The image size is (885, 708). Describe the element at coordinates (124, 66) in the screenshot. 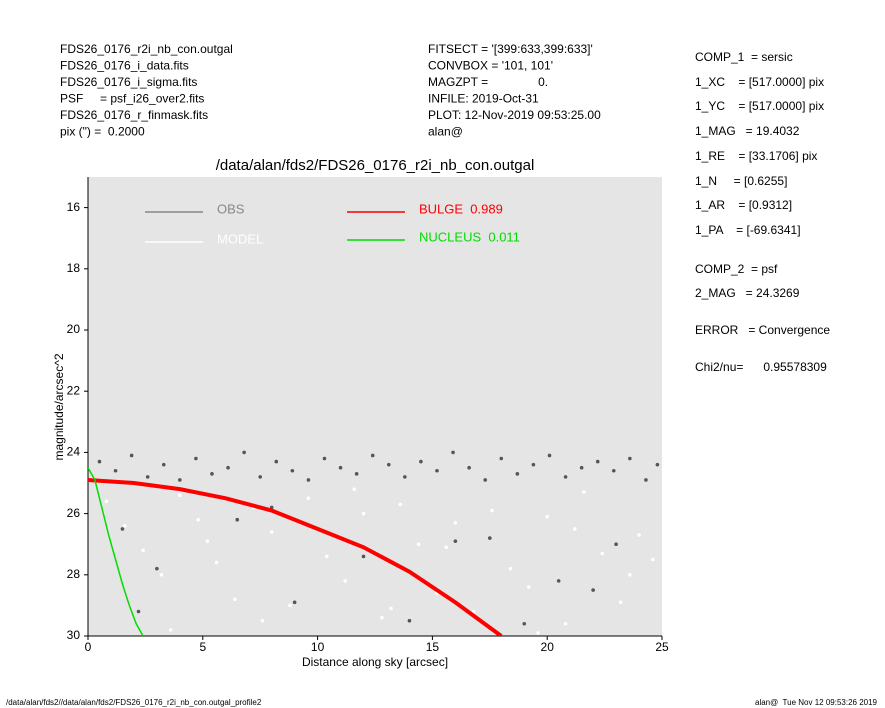

I see `header-left-line: FDS26_0176_i_data.fits` at that location.